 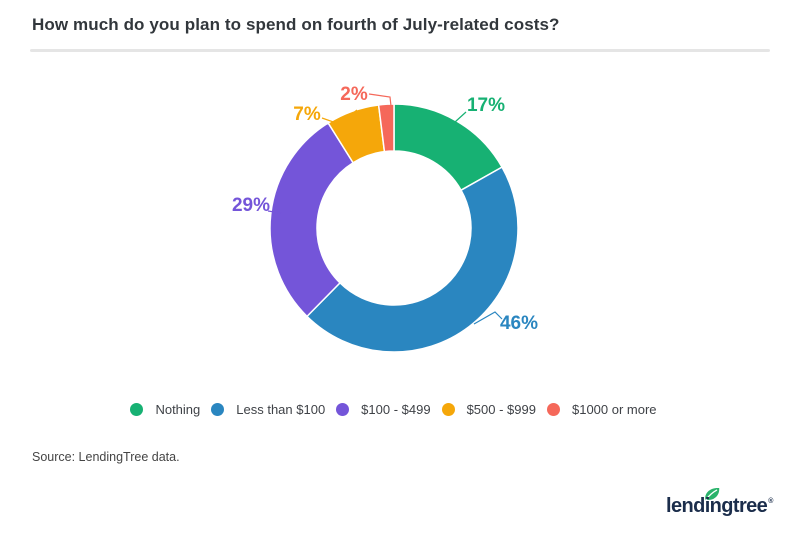 I want to click on slice-value-label-1000-or-more: 2%, so click(x=354, y=94).